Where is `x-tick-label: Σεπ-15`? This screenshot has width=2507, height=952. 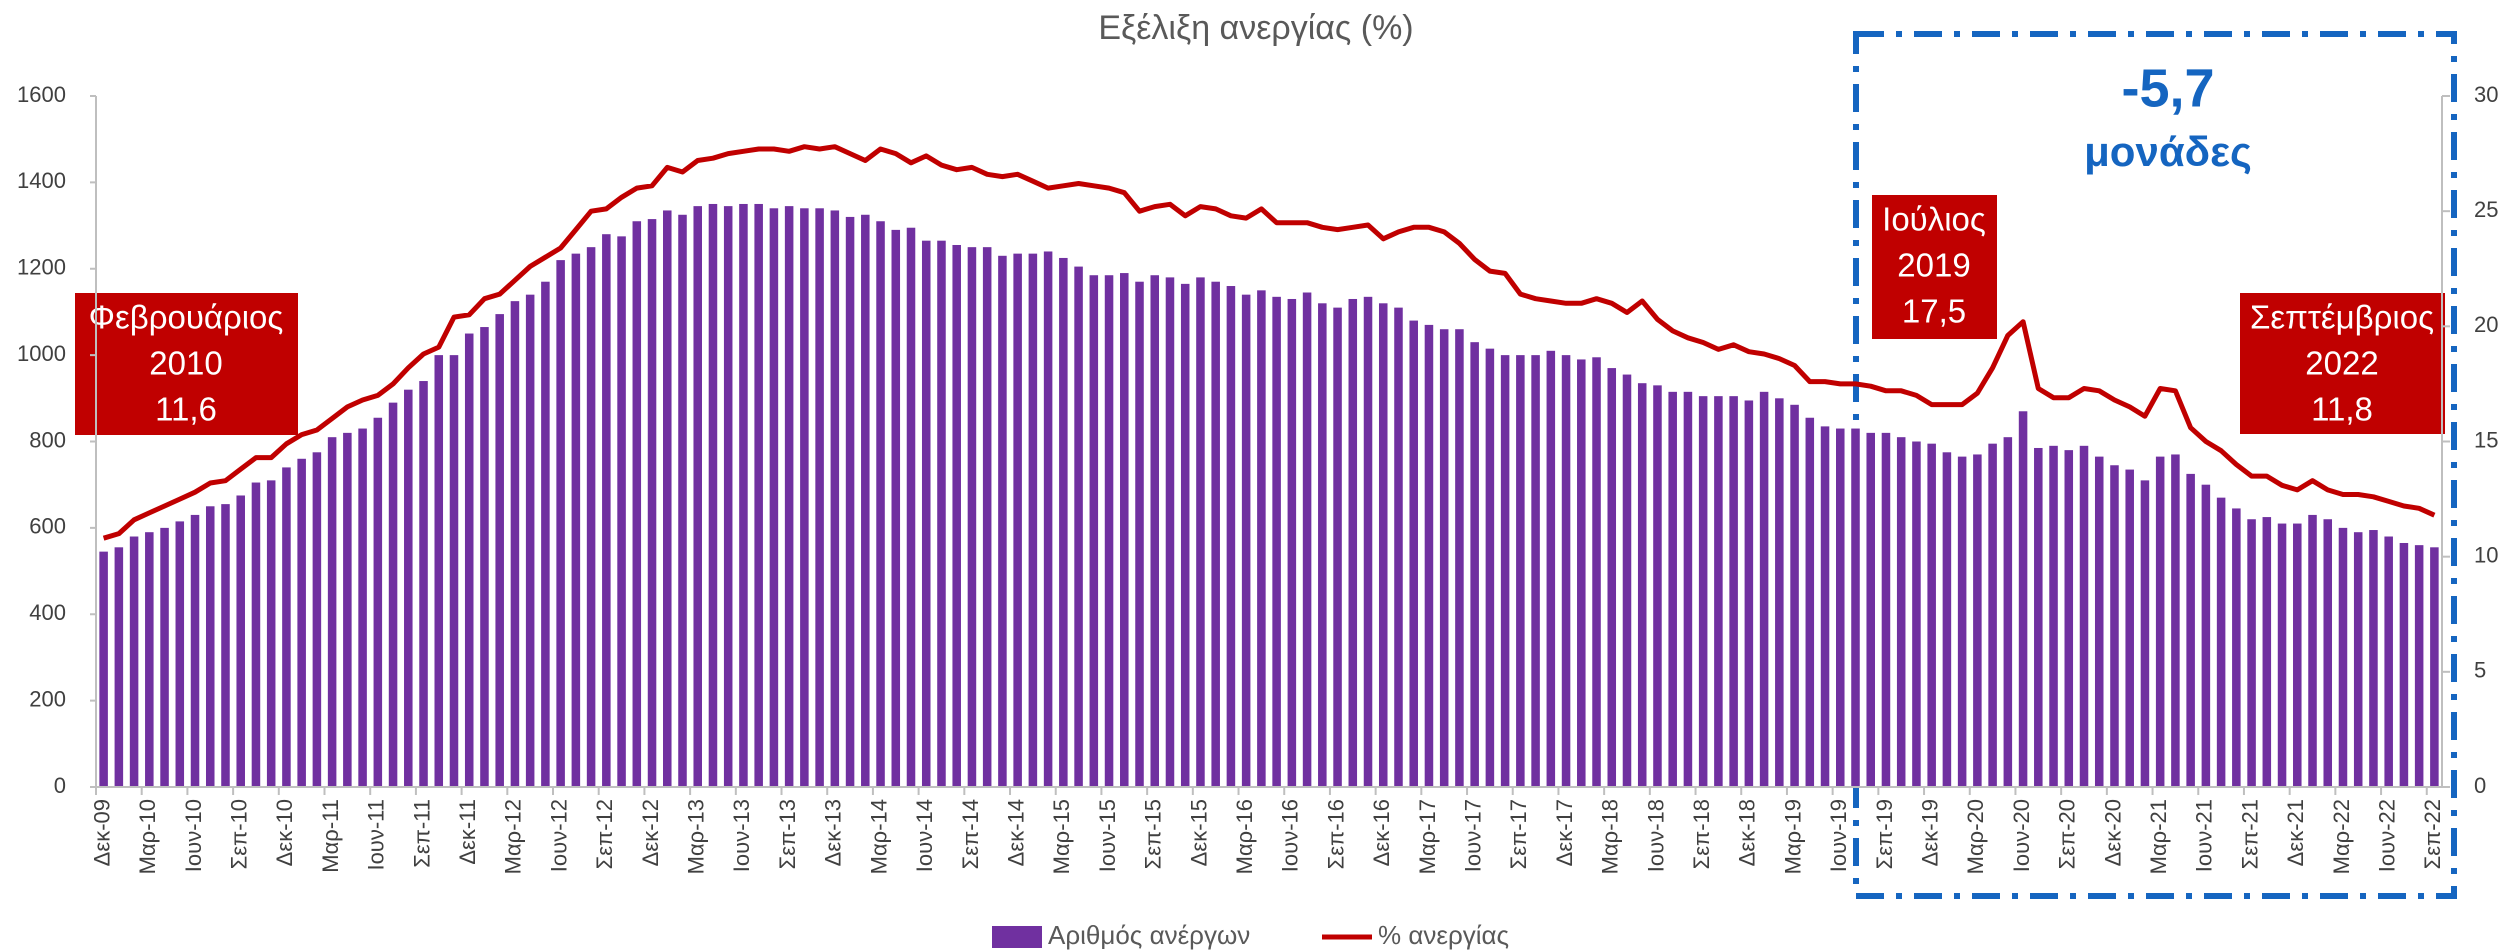
x-tick-label: Σεπ-15 is located at coordinates (1153, 834).